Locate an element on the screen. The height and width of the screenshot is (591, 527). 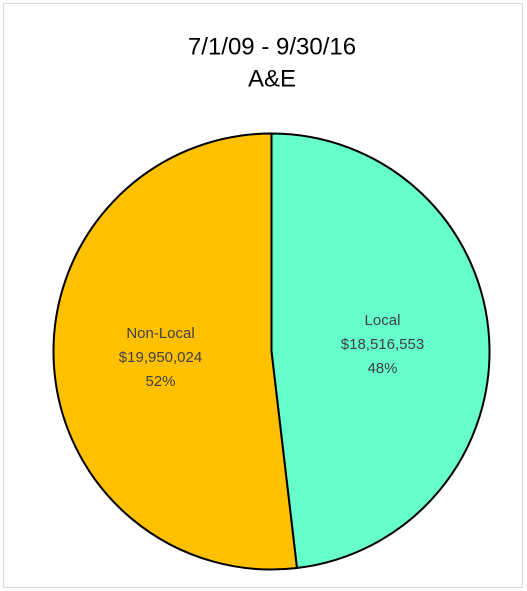
slice-value: $19,950,024 is located at coordinates (160, 357).